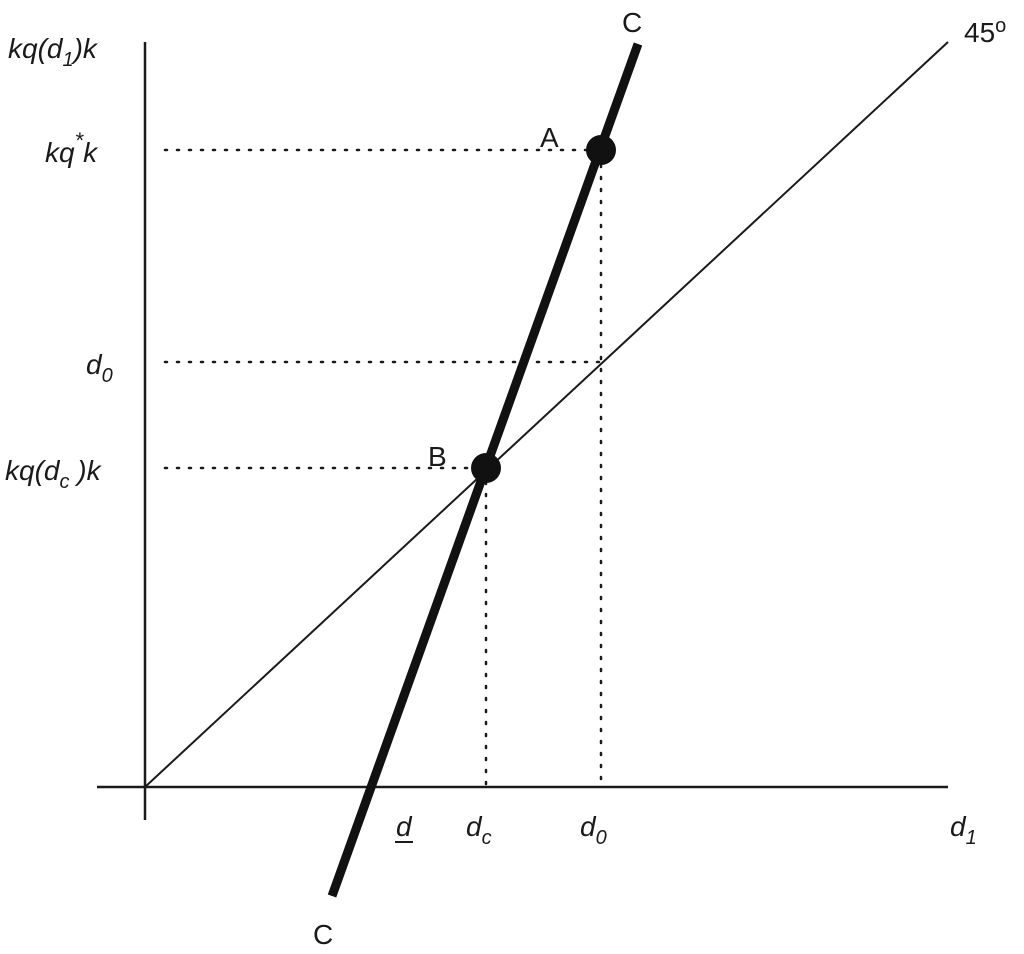 The height and width of the screenshot is (954, 1024). I want to click on y-label: d0, so click(99, 368).